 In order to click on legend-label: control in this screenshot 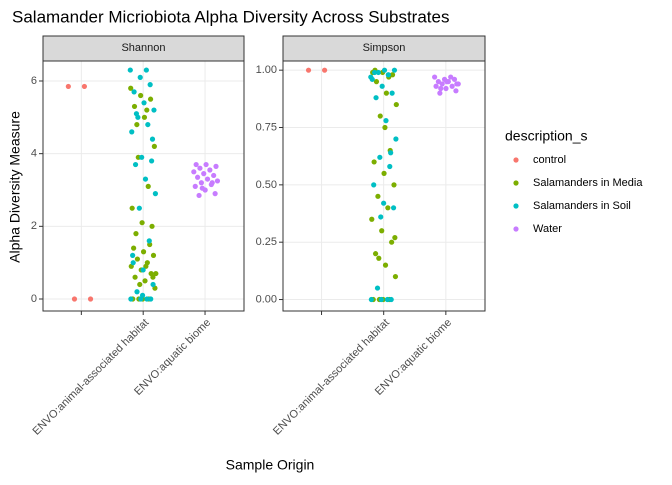, I will do `click(549, 160)`.